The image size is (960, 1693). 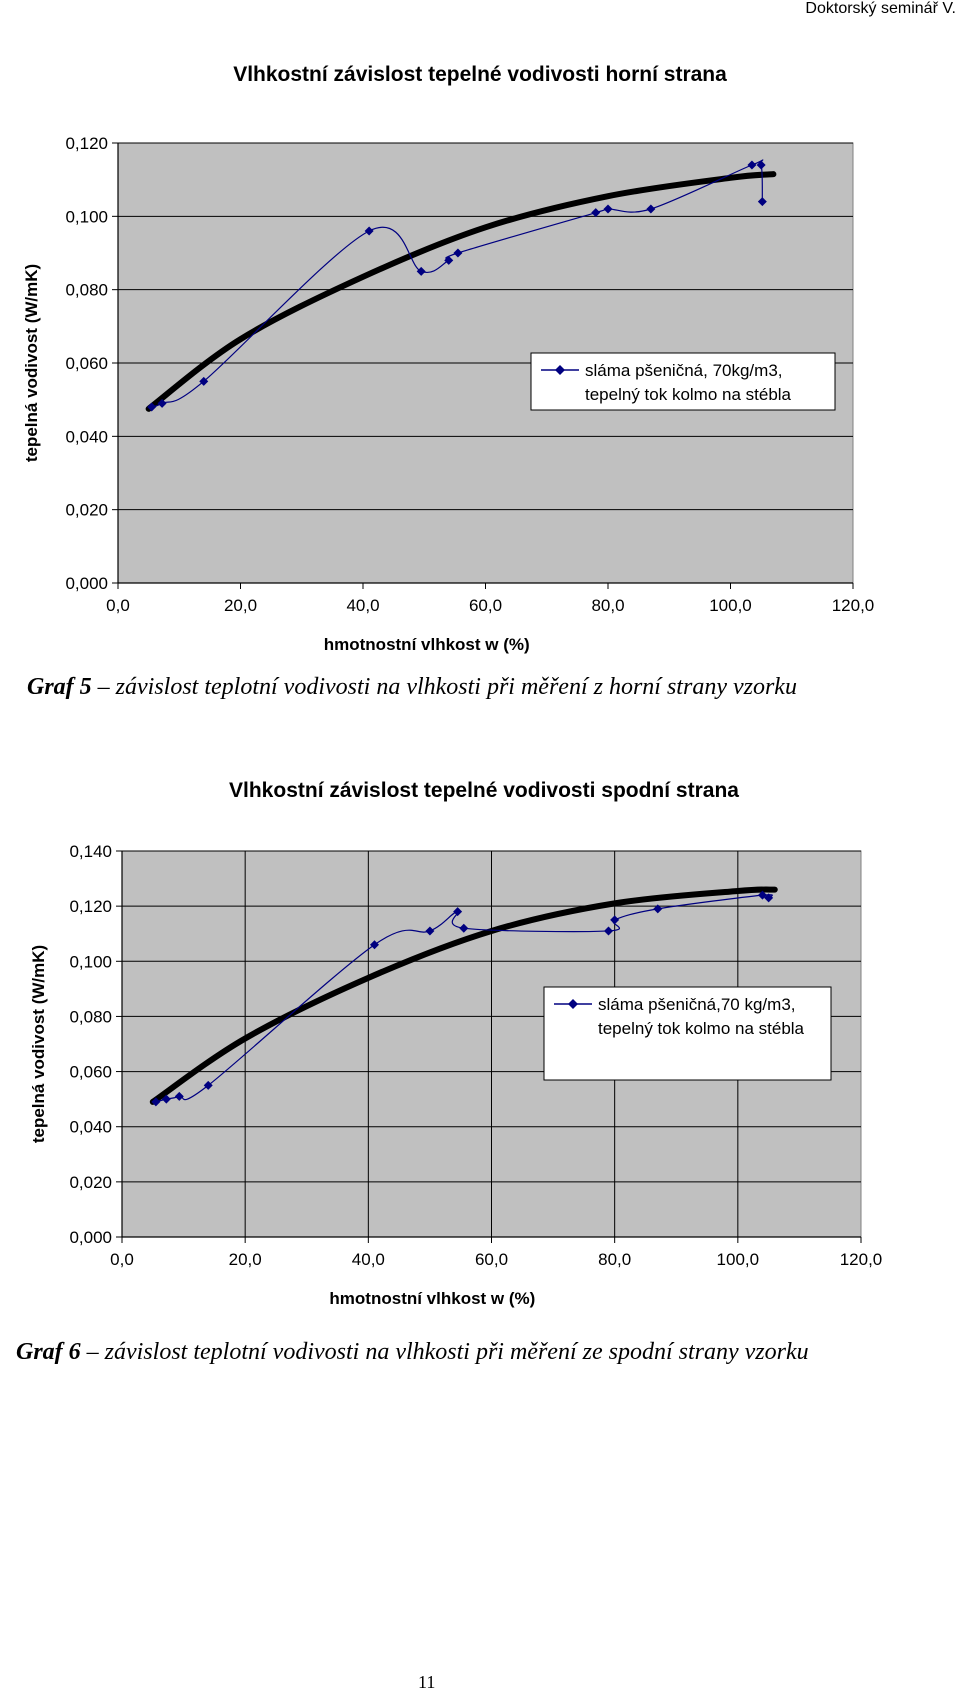 What do you see at coordinates (427, 1682) in the screenshot?
I see `page-number: 11` at bounding box center [427, 1682].